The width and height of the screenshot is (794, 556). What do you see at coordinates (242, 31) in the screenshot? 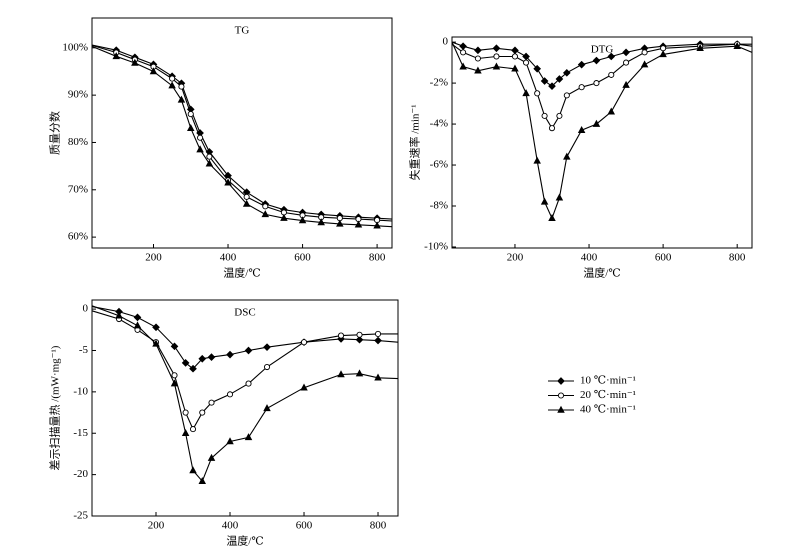
I see `chart-title: TG` at bounding box center [242, 31].